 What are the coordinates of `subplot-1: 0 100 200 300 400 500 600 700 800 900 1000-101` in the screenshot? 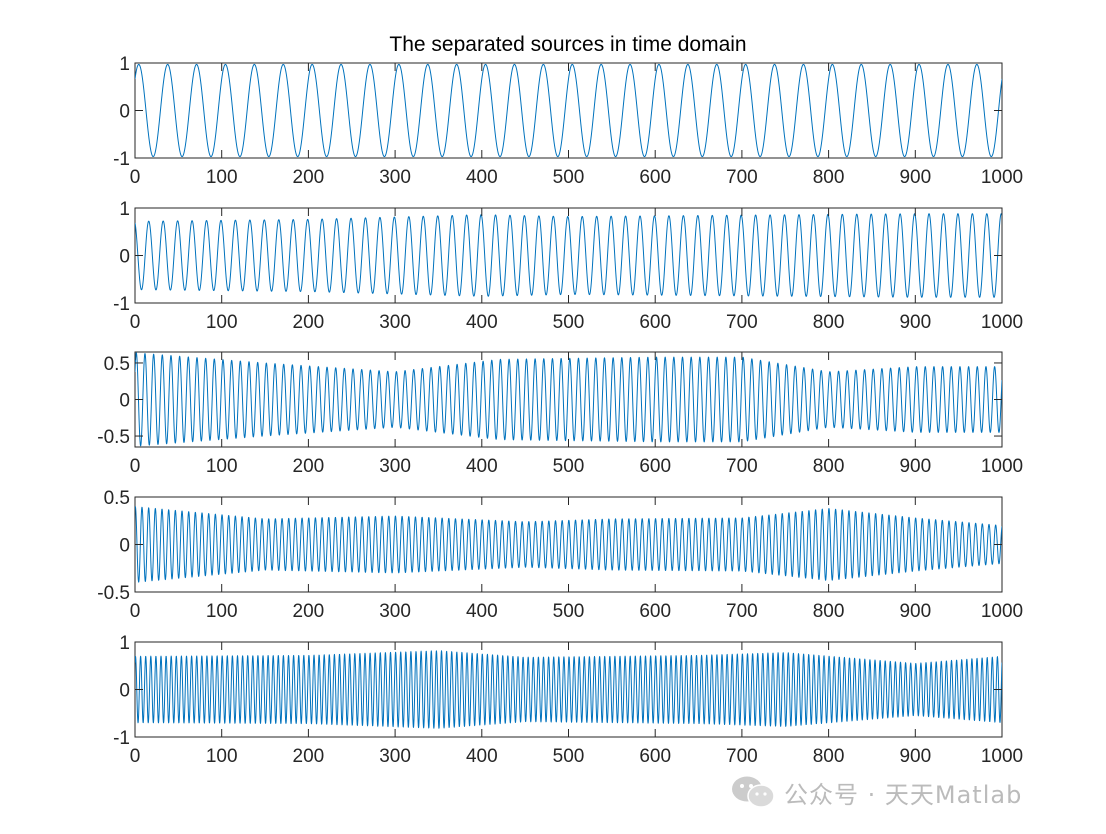 It's located at (568, 121).